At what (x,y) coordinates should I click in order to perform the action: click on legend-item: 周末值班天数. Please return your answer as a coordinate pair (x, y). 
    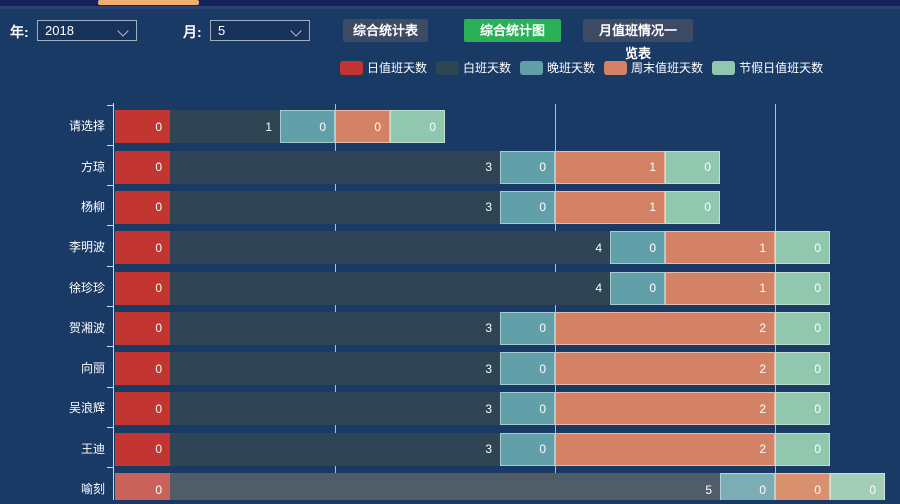
    Looking at the image, I should click on (653, 67).